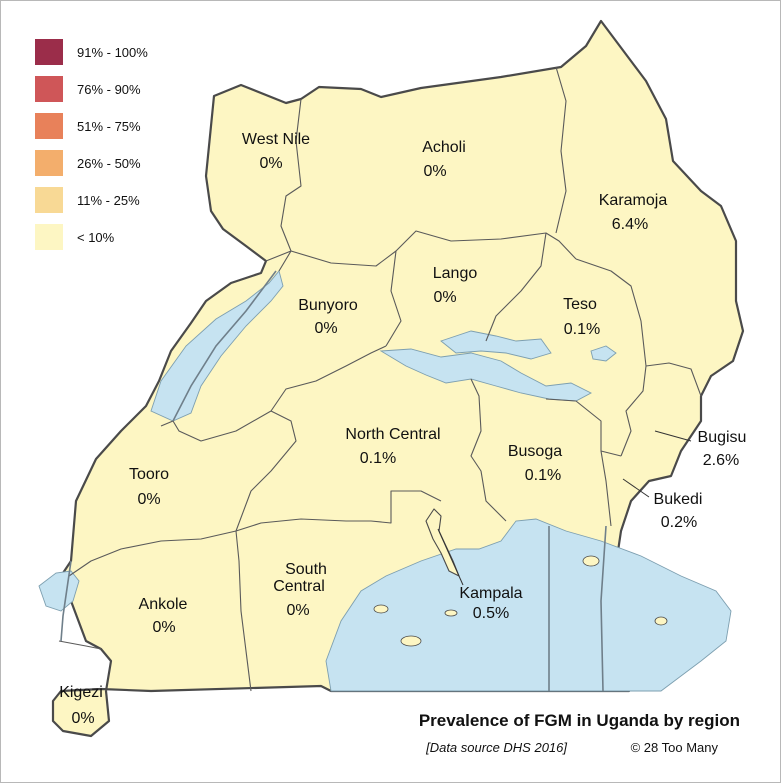 This screenshot has height=783, width=781. I want to click on region-value-south-central: 0%, so click(297, 610).